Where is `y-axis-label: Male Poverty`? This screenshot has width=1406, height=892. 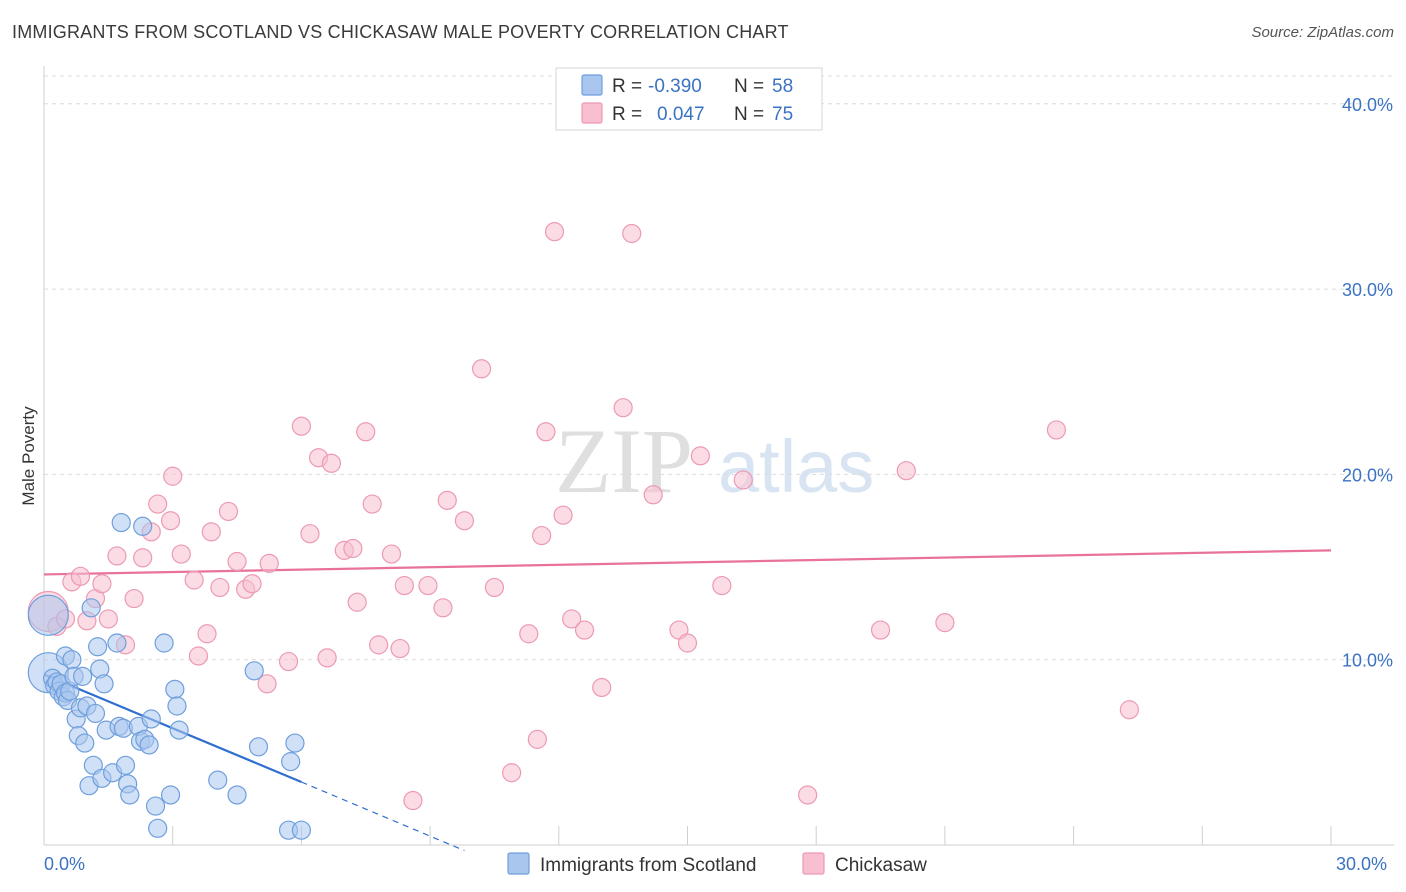 y-axis-label: Male Poverty is located at coordinates (28, 456).